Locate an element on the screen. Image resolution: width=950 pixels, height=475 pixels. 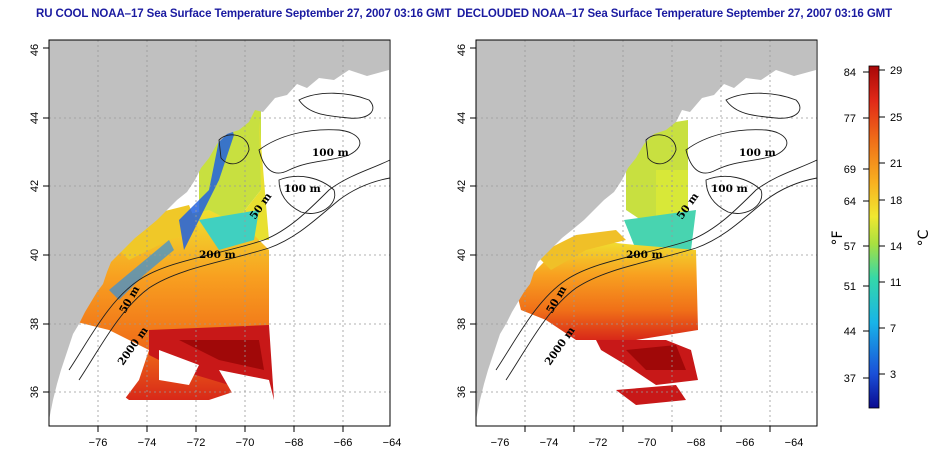
fahrenheit-unit-label: °F is located at coordinates (838, 237).